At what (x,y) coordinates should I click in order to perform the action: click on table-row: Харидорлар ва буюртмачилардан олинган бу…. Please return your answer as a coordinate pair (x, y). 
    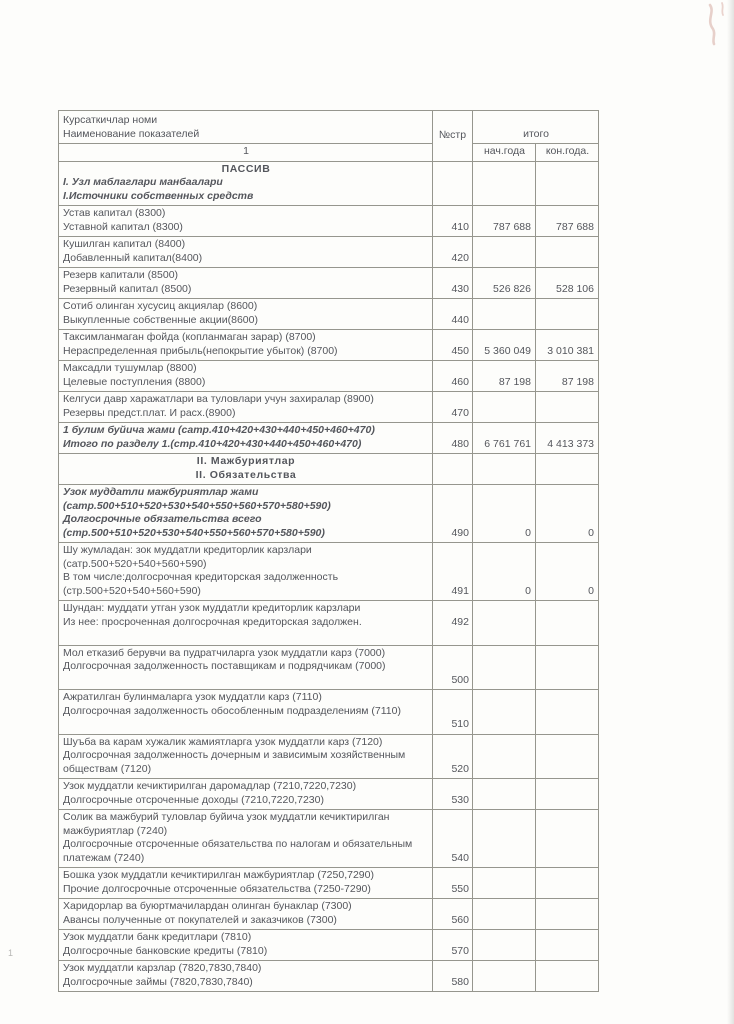
    Looking at the image, I should click on (328, 914).